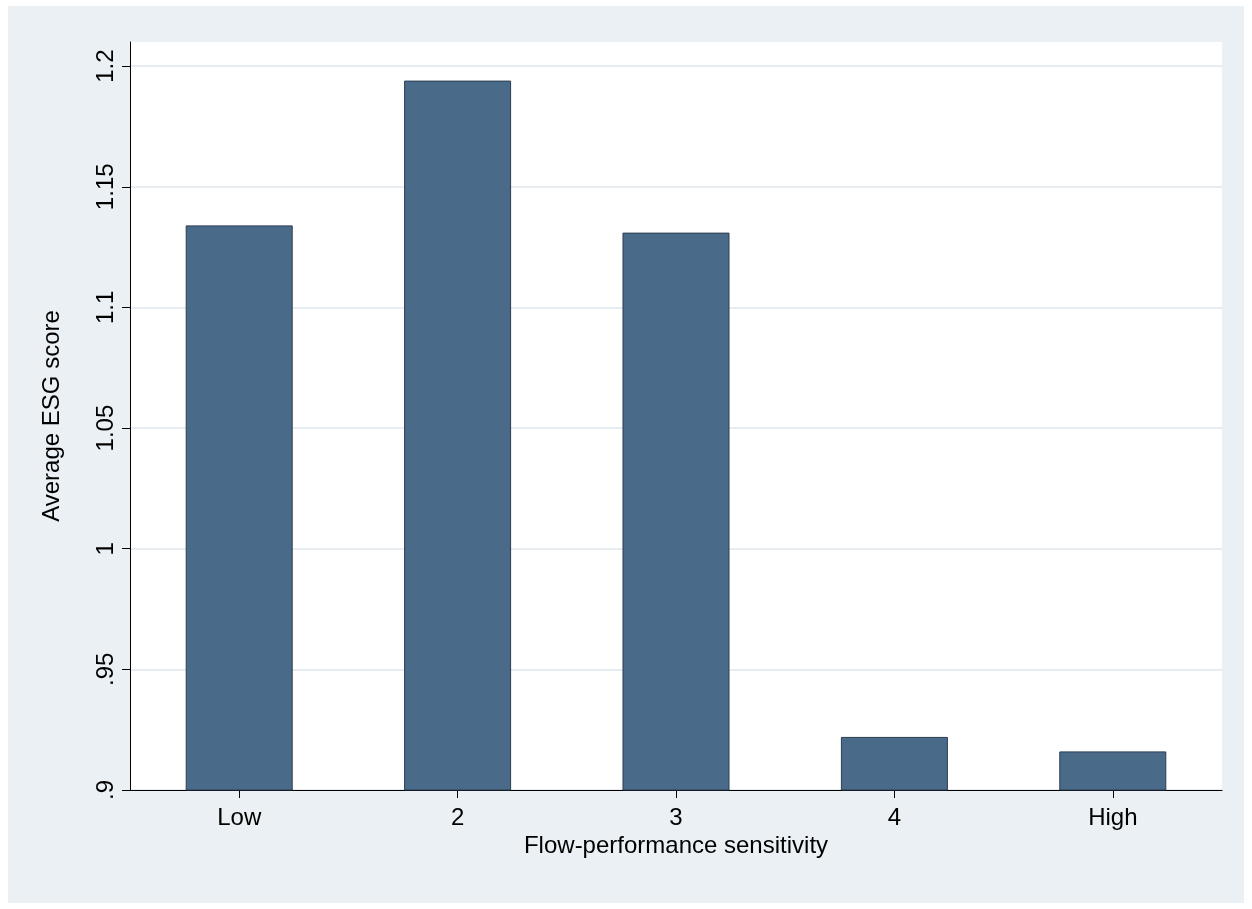 The image size is (1252, 909). Describe the element at coordinates (104, 428) in the screenshot. I see `y-tick-label: 1.05` at that location.